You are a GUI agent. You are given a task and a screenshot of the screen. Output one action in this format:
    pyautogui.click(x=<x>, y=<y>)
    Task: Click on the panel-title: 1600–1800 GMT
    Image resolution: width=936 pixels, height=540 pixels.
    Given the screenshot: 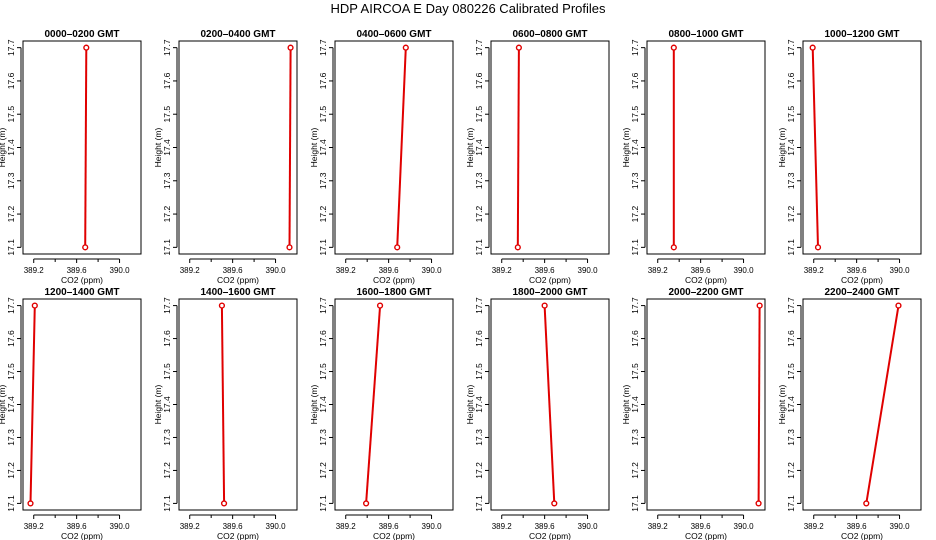 What is the action you would take?
    pyautogui.click(x=393, y=292)
    